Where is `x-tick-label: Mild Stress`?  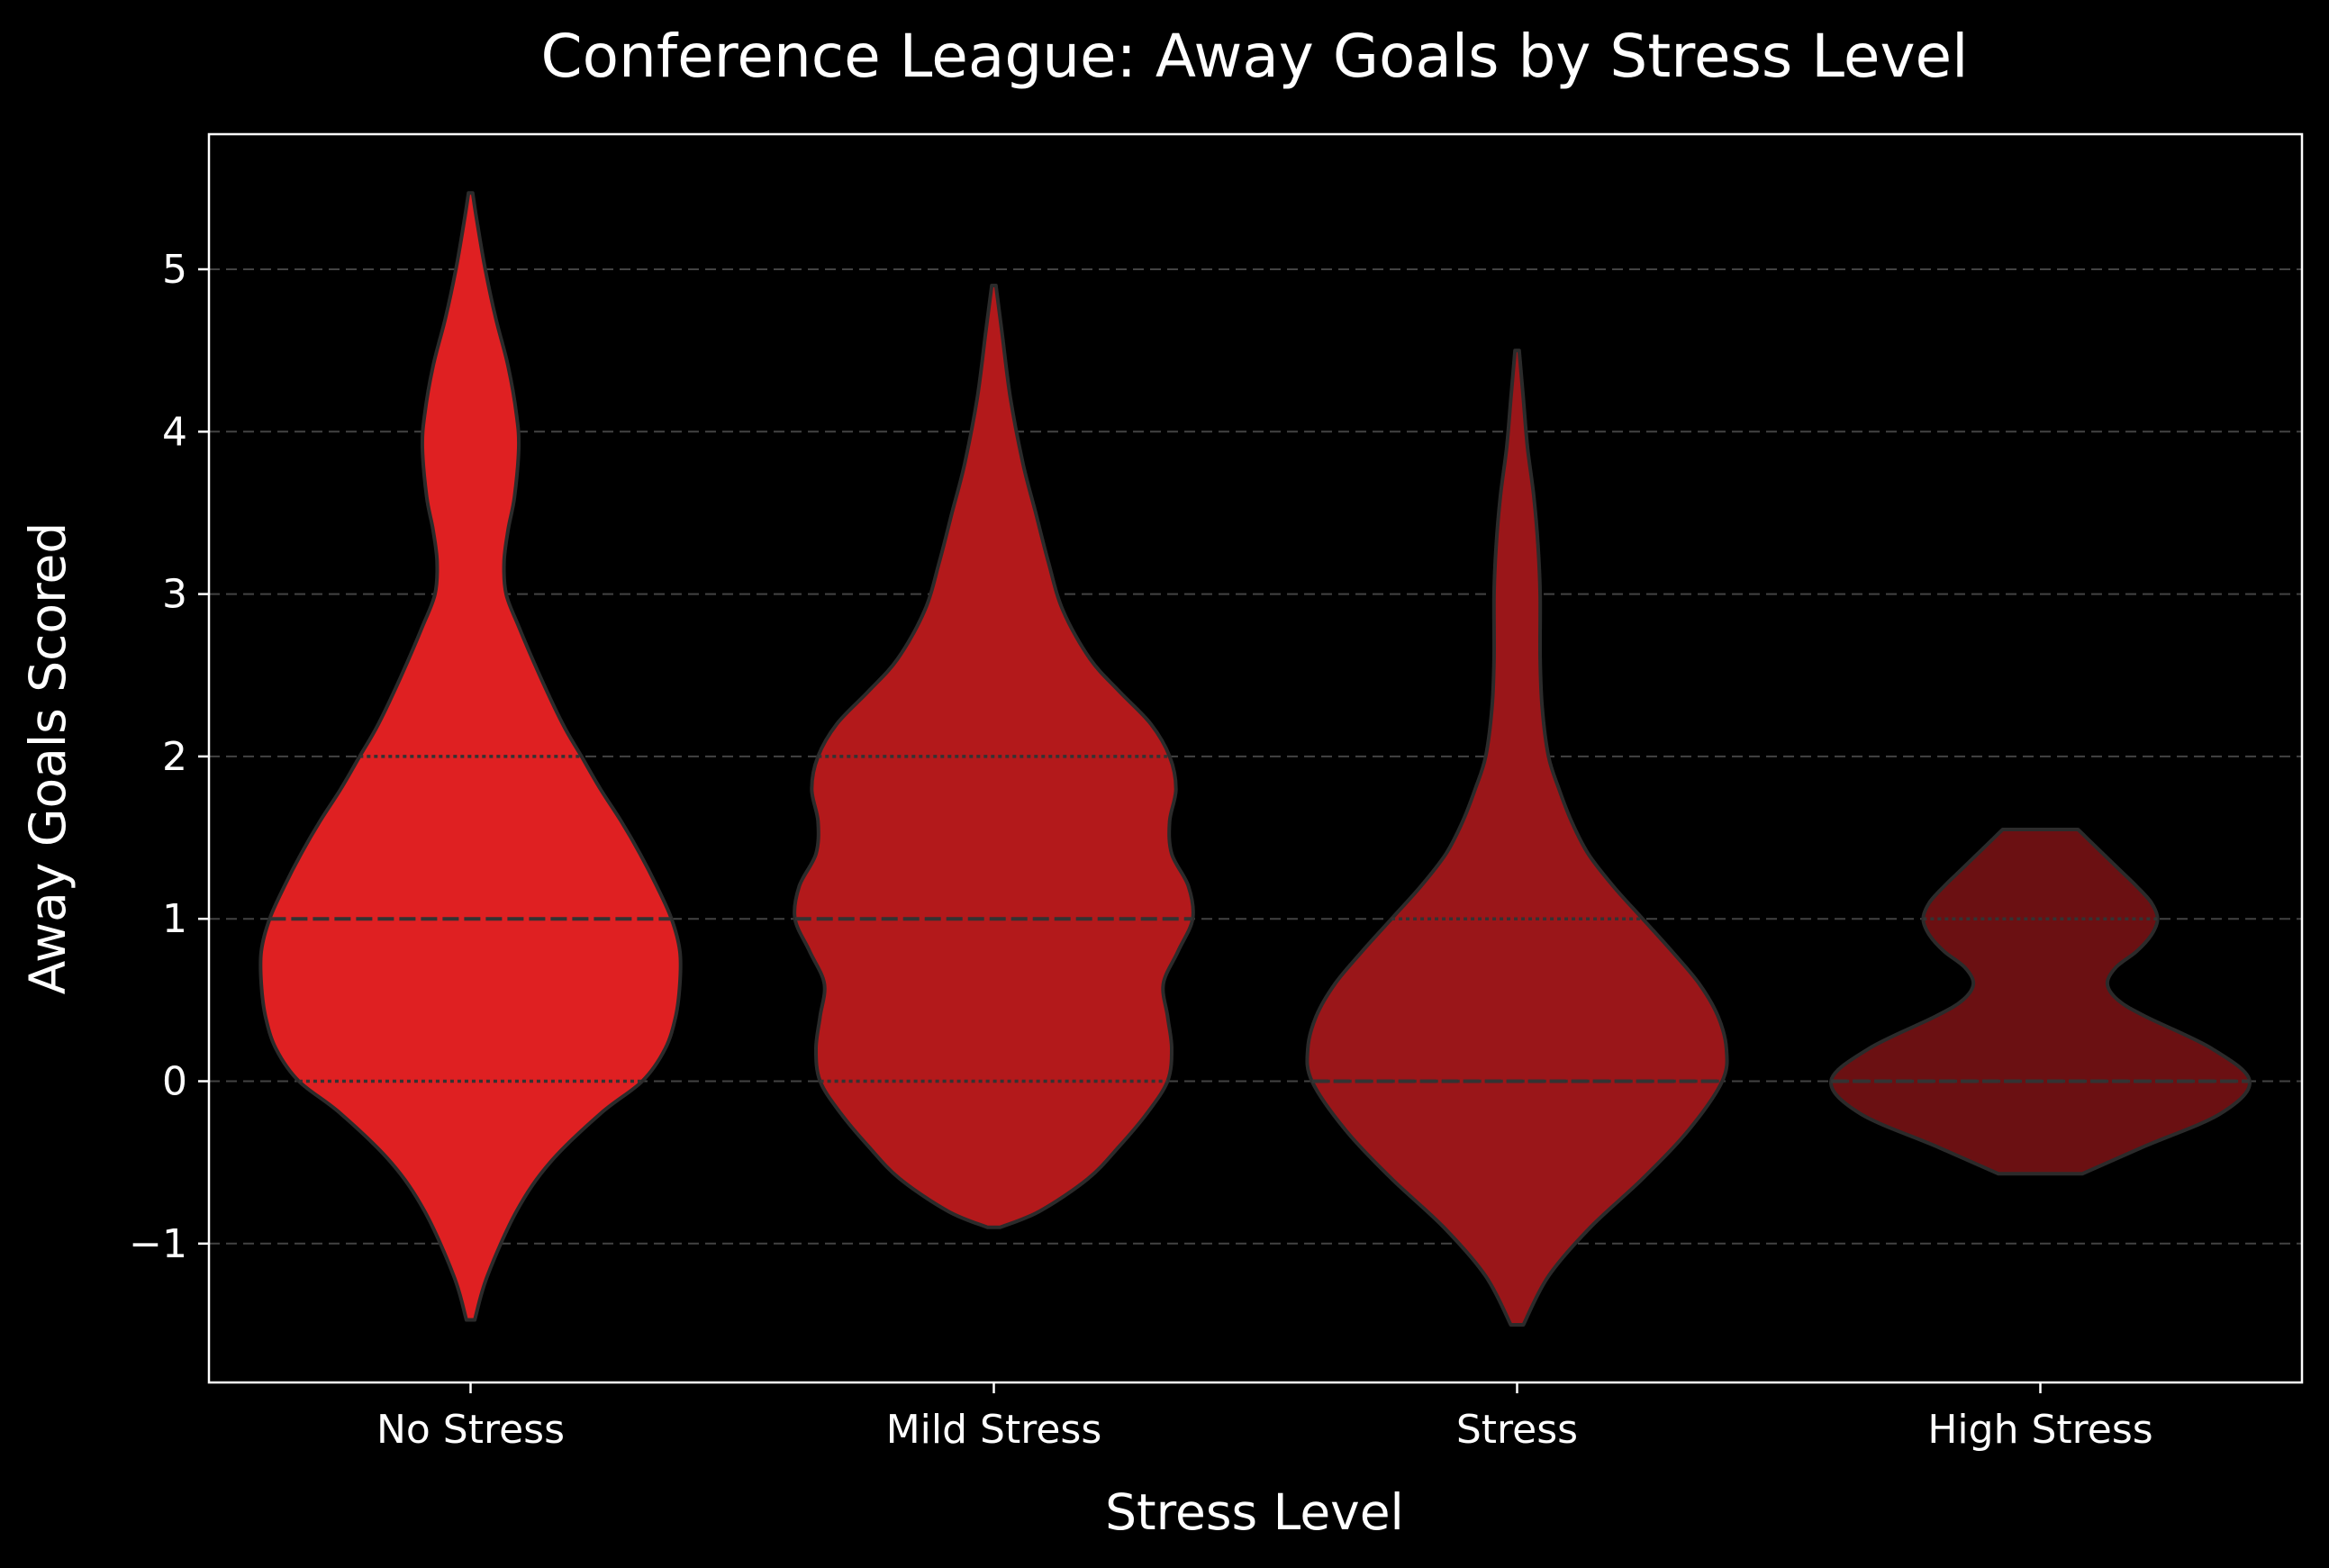 x-tick-label: Mild Stress is located at coordinates (994, 1430).